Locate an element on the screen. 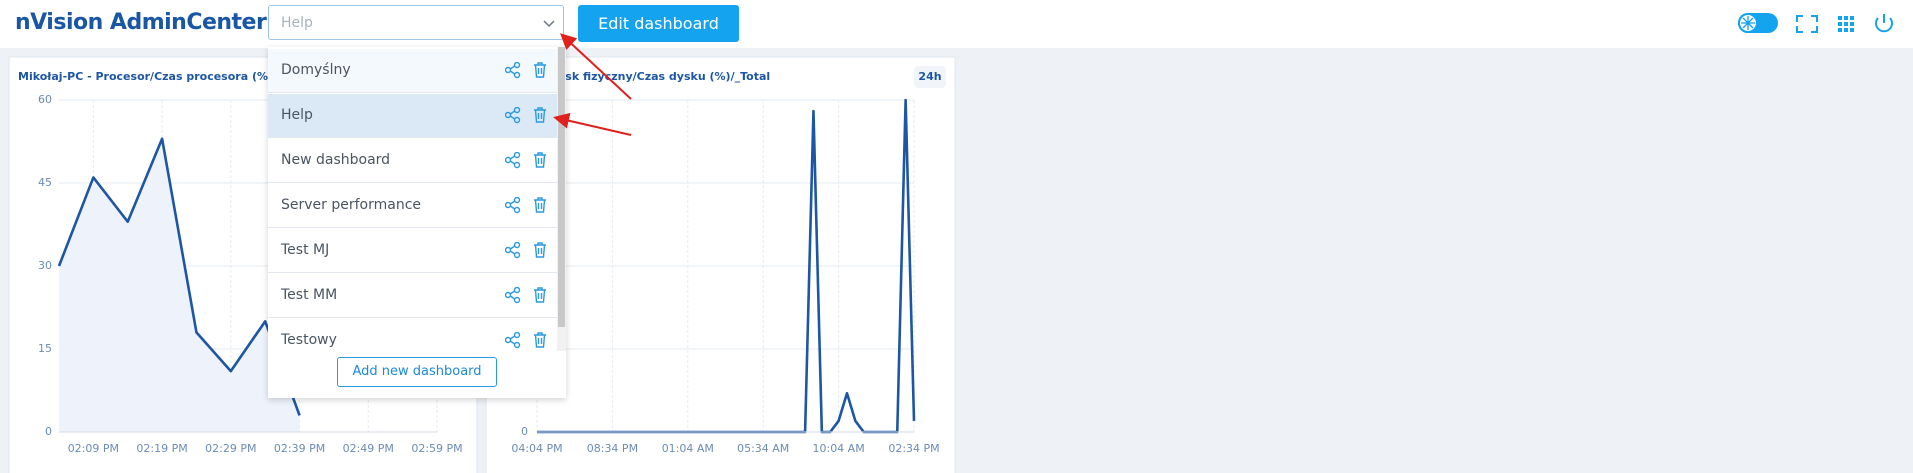 The image size is (1913, 473). dashboard-name: Server performance is located at coordinates (351, 205).